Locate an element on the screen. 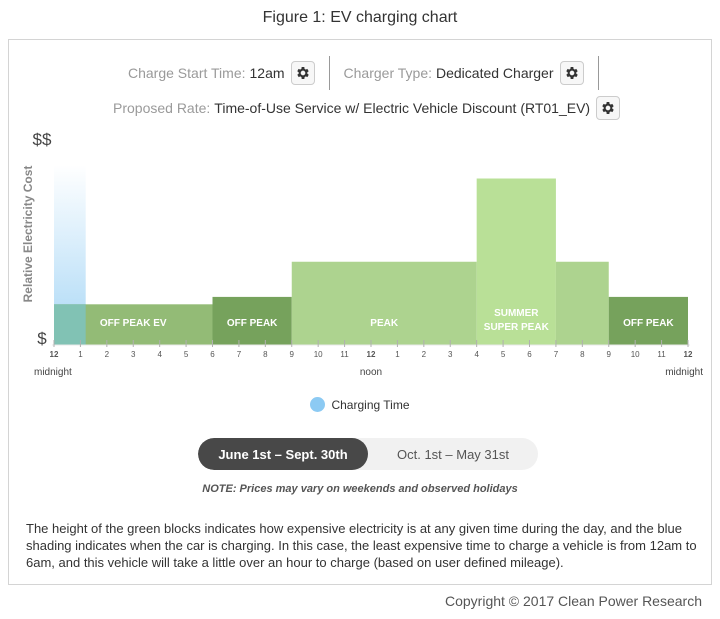 The width and height of the screenshot is (720, 619). charger-type-value: Dedicated Charger is located at coordinates (495, 73).